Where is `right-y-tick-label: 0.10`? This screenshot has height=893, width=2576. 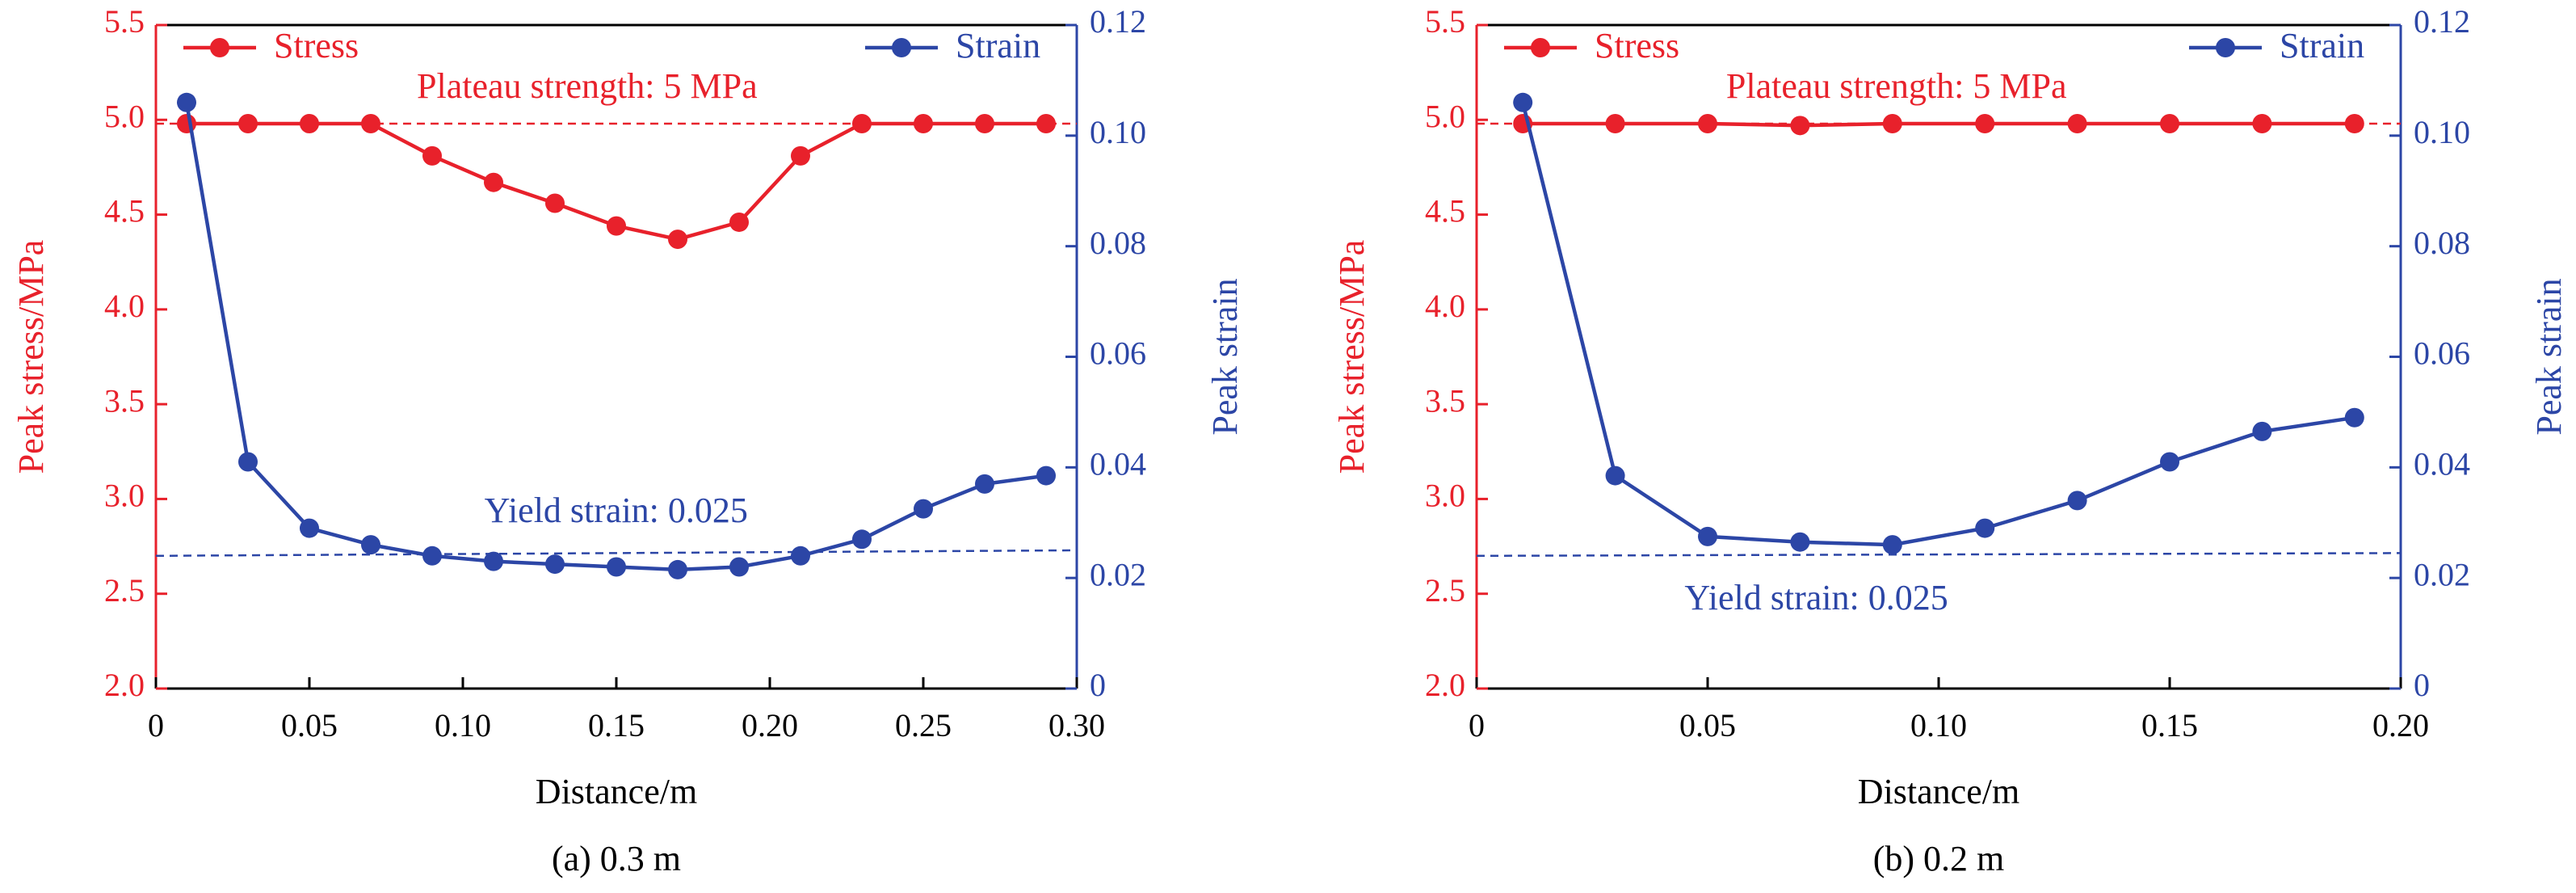 right-y-tick-label: 0.10 is located at coordinates (1118, 132).